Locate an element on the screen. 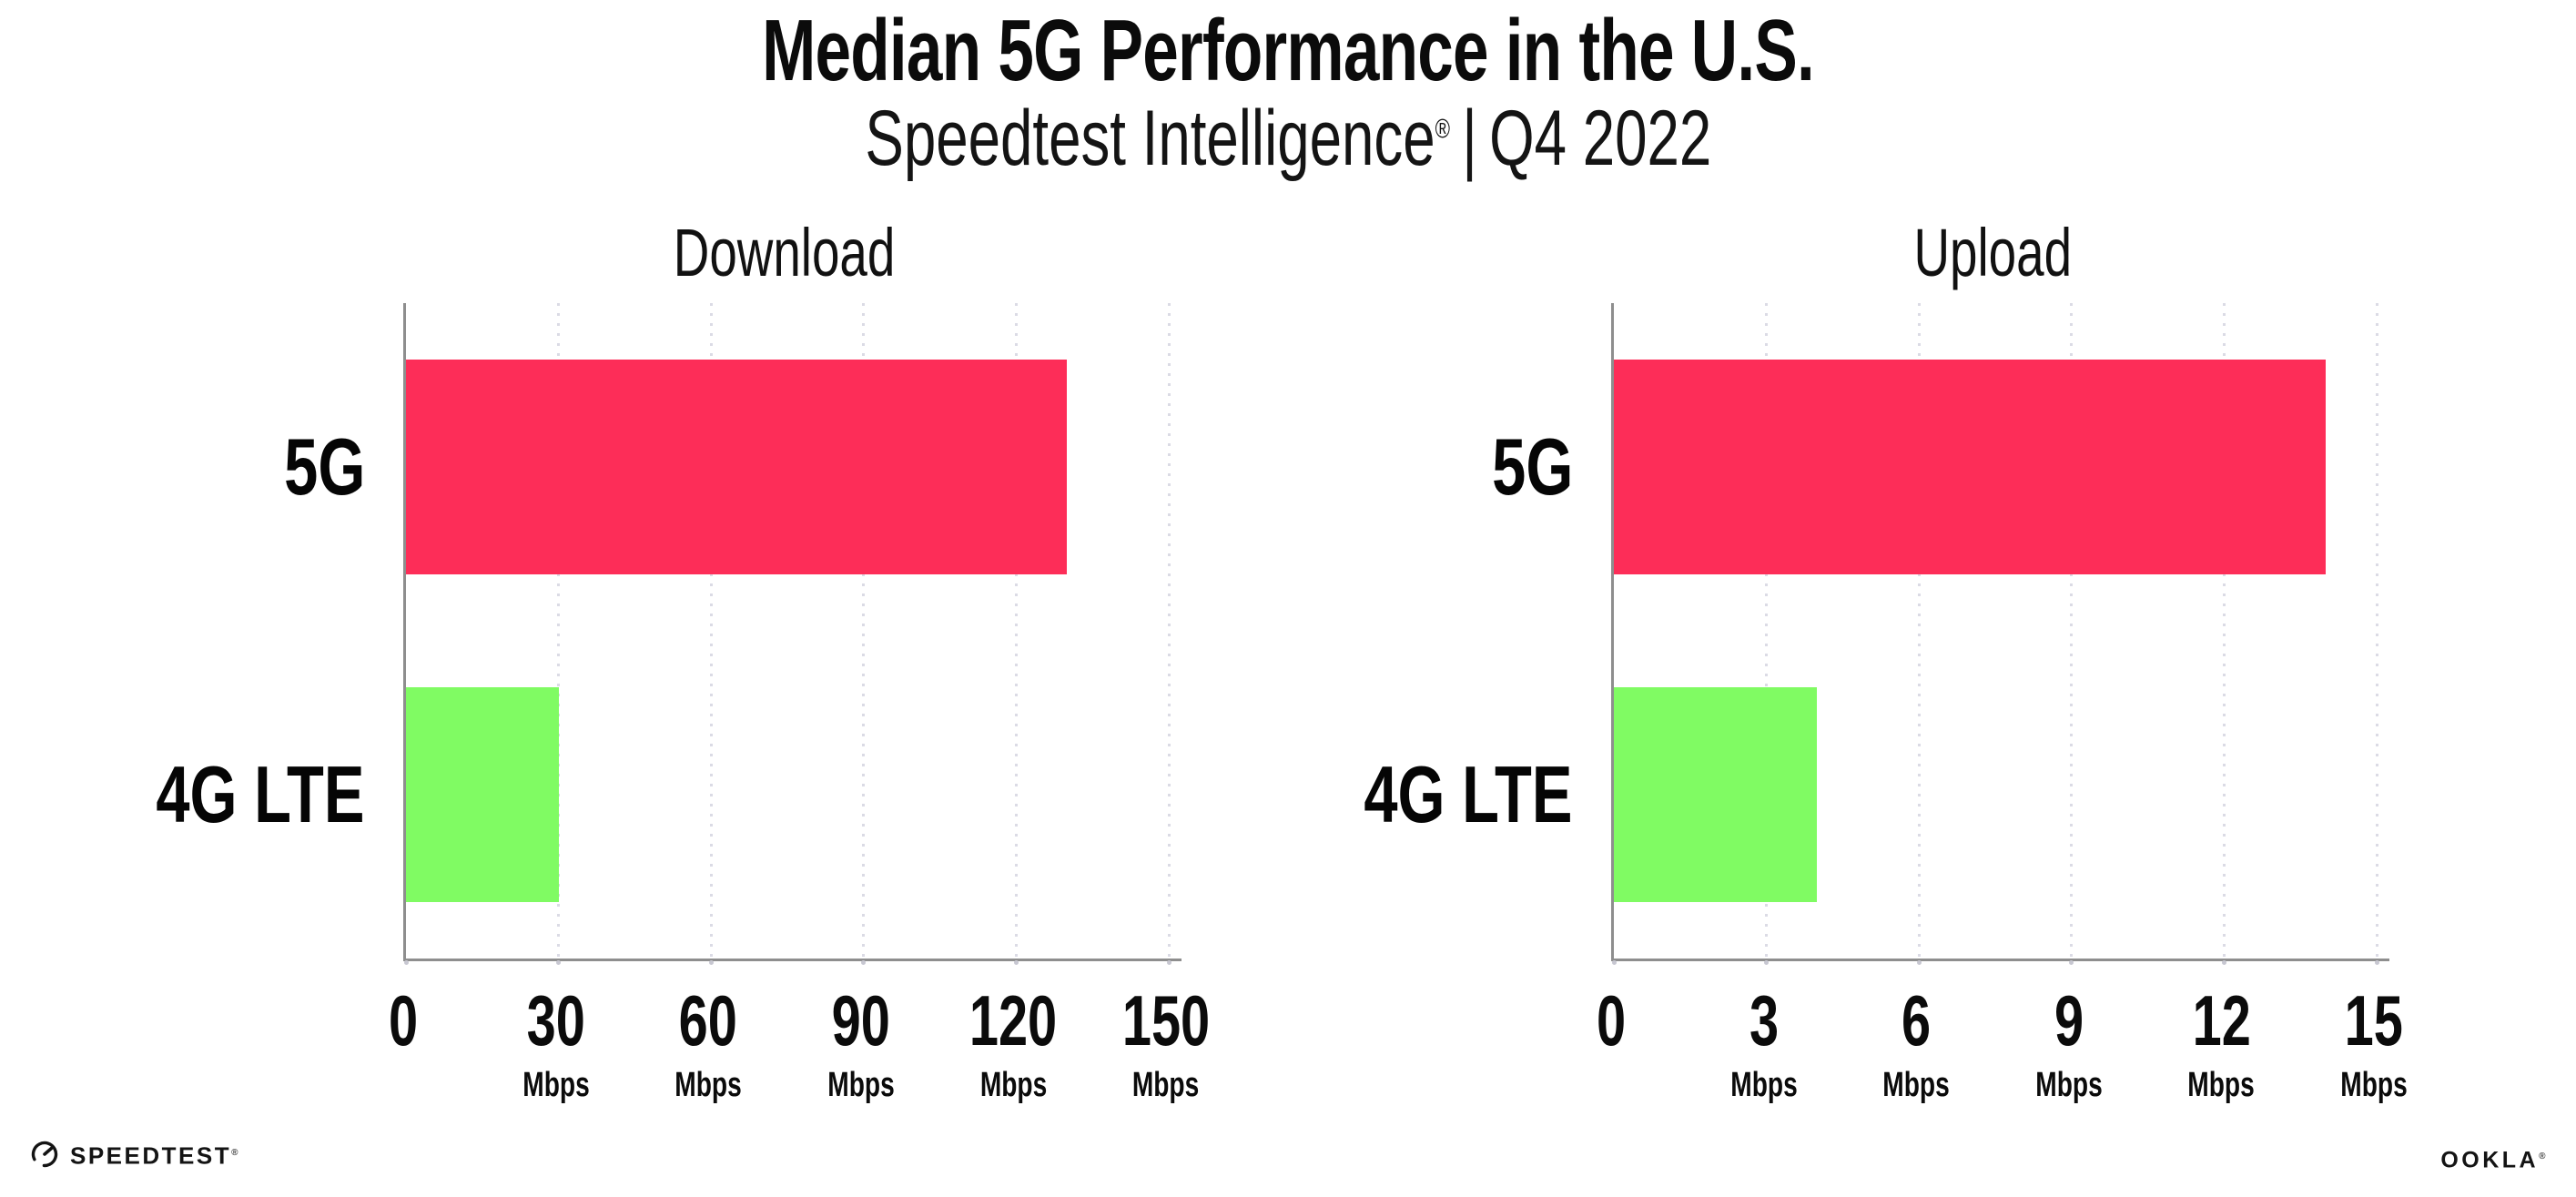 This screenshot has width=2576, height=1197. page-title: Median 5G Performance in the U.S. is located at coordinates (1288, 51).